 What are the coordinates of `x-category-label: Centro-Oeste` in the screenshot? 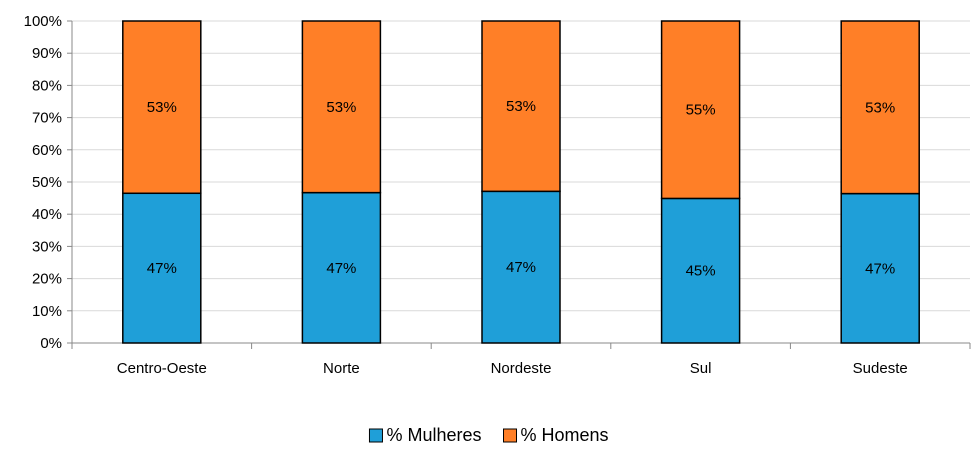 It's located at (162, 368).